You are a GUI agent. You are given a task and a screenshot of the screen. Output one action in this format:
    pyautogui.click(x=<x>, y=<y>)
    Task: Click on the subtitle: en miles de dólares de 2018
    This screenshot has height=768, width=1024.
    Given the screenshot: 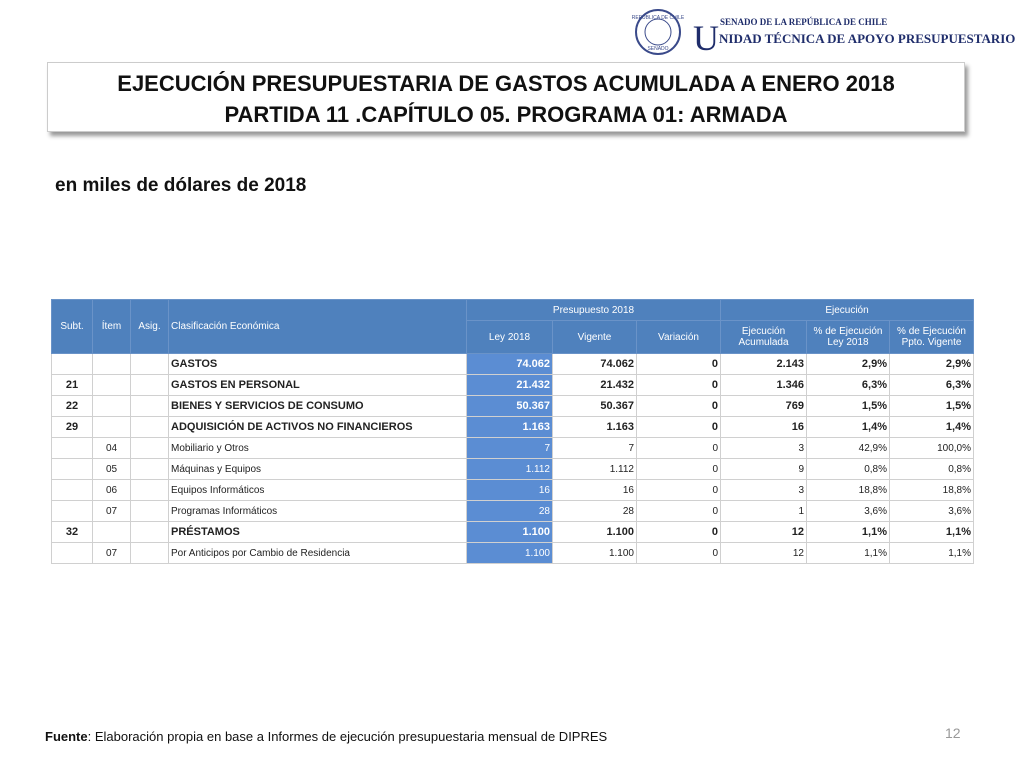 What is the action you would take?
    pyautogui.click(x=181, y=185)
    